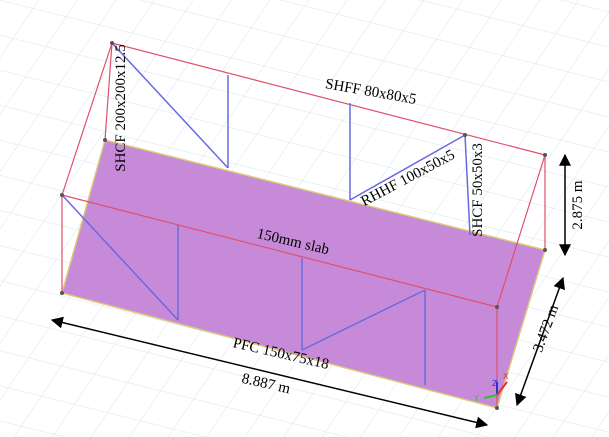 This screenshot has width=609, height=437. I want to click on axis-label: Y, so click(476, 398).